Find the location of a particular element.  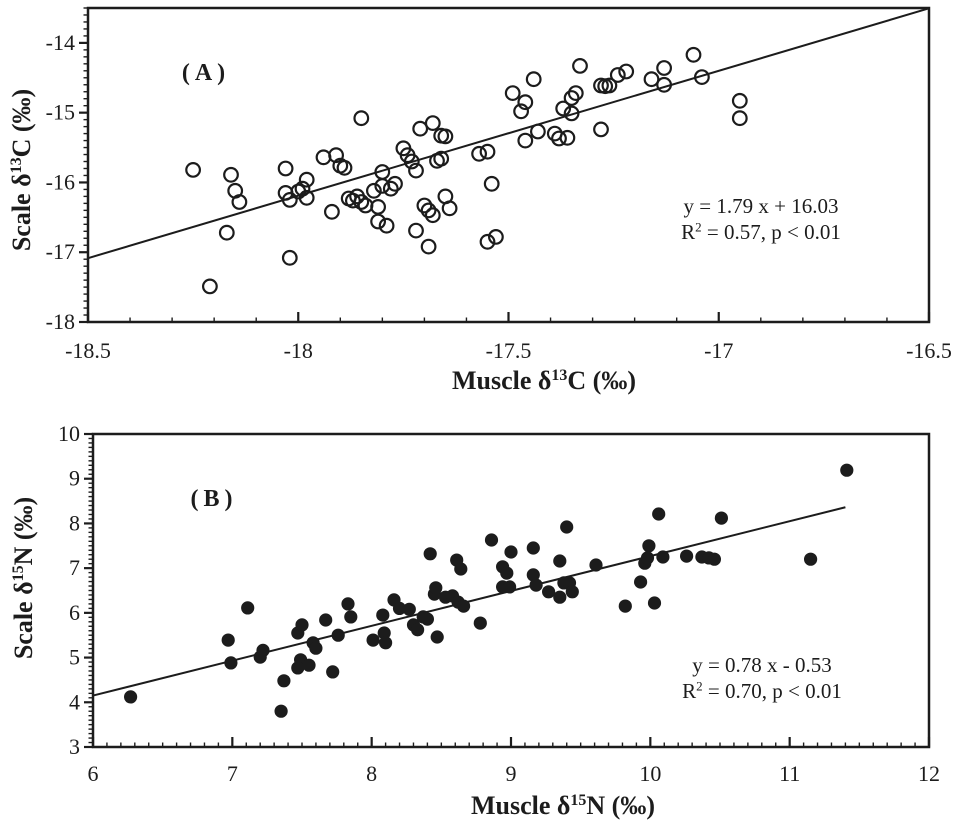

y-axis-title: Scale δ15N (‰) is located at coordinates (23, 578).